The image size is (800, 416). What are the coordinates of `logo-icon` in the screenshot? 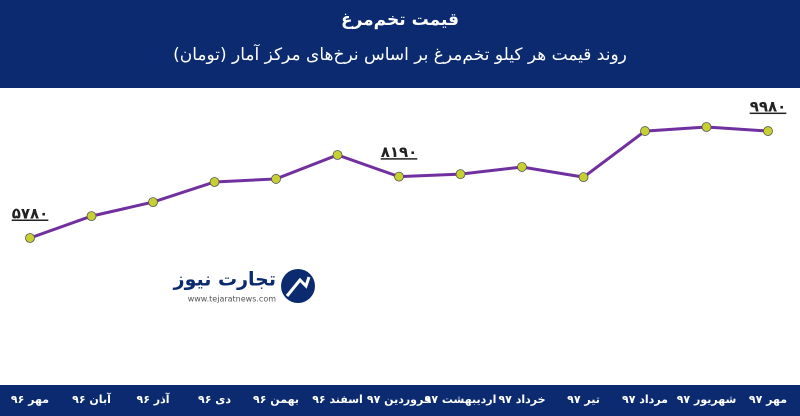 It's located at (298, 286).